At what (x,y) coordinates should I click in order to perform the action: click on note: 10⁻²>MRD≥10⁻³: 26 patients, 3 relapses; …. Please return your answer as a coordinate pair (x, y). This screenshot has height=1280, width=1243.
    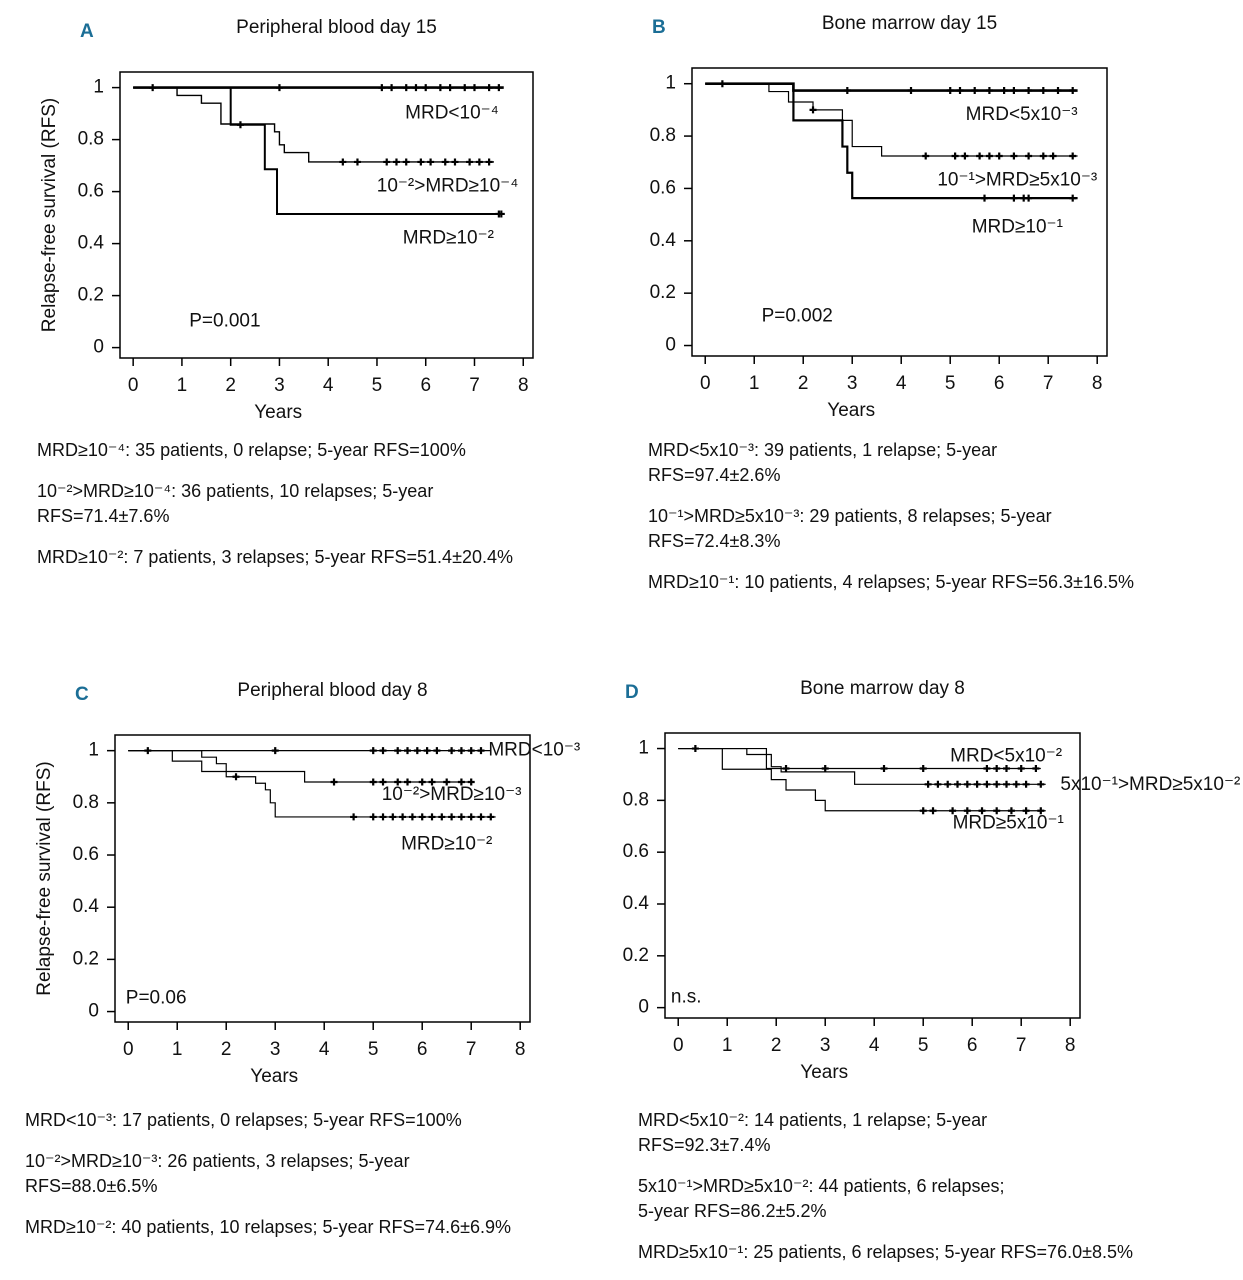
    Looking at the image, I should click on (268, 1174).